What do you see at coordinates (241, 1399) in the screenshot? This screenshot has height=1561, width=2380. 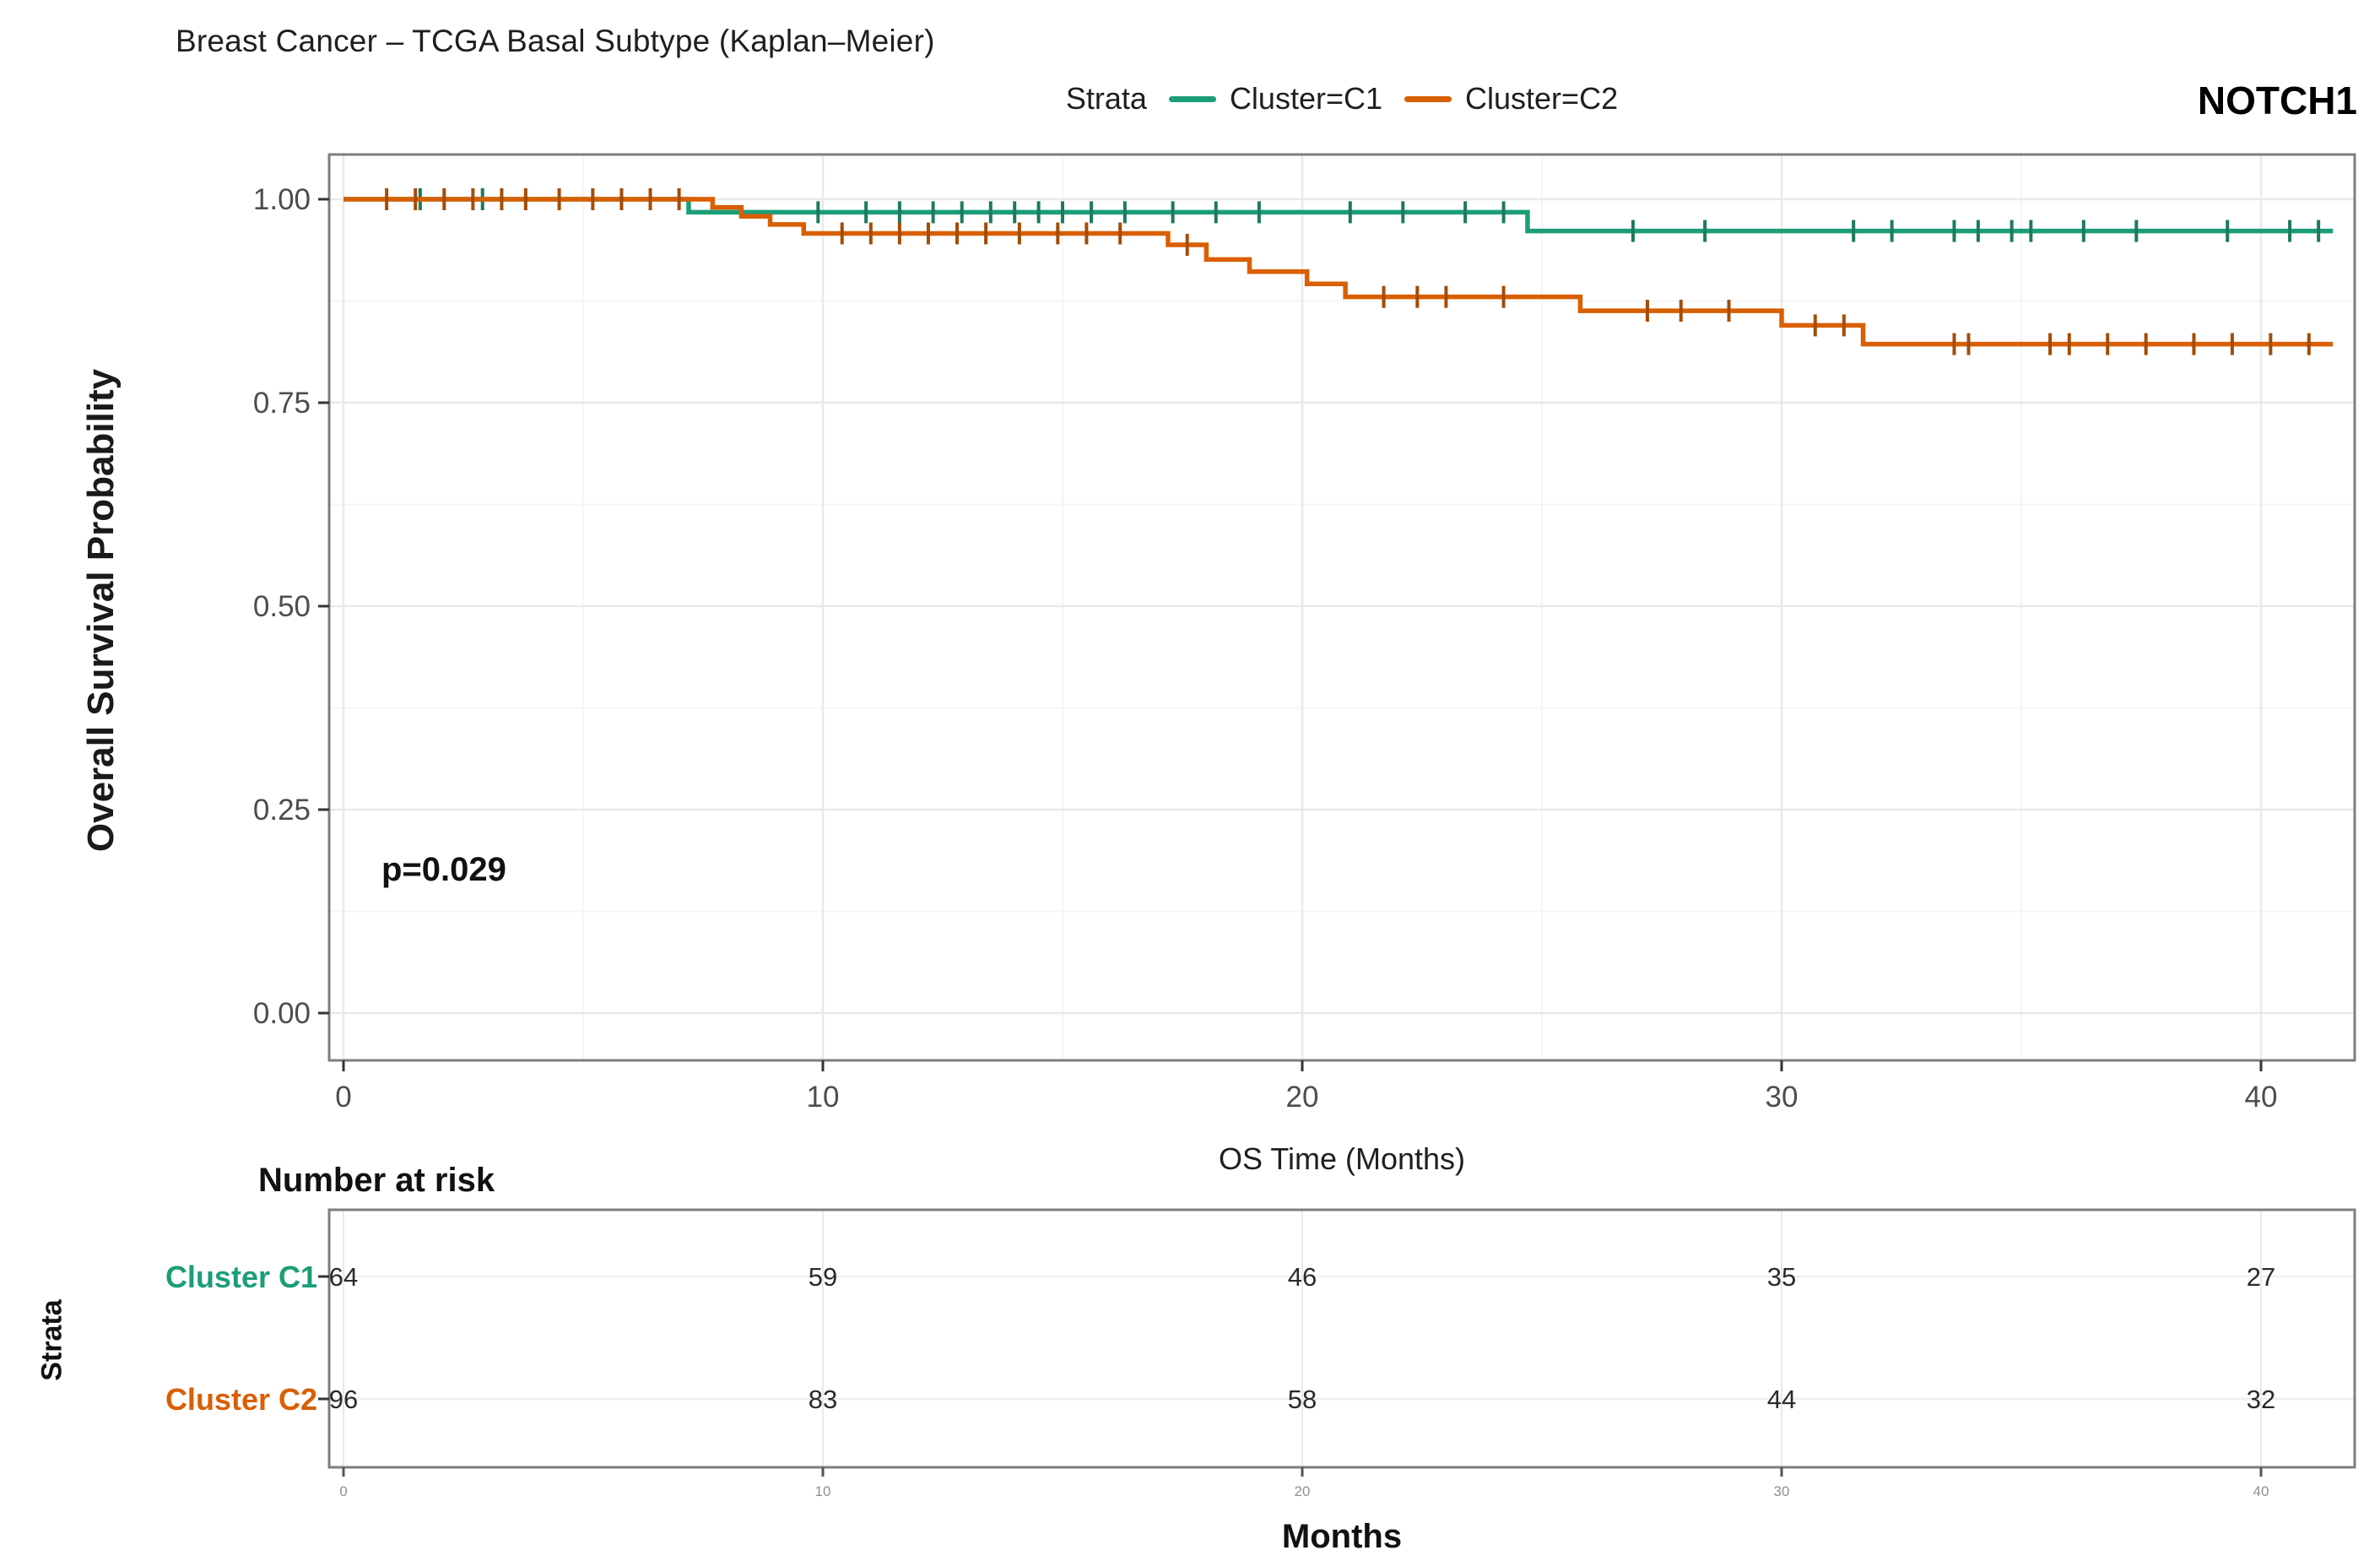 I see `risk-row-label-c2: Cluster C2` at bounding box center [241, 1399].